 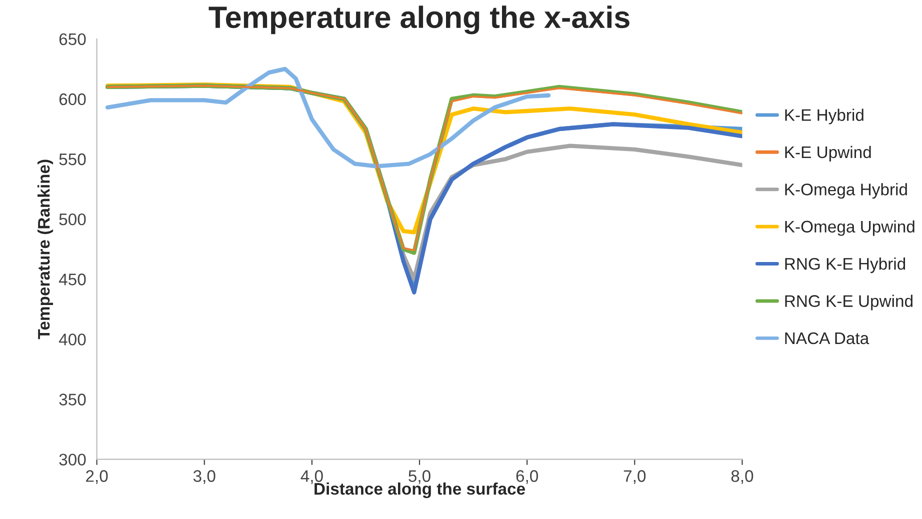 I want to click on y-tick-label: 500, so click(x=72, y=219).